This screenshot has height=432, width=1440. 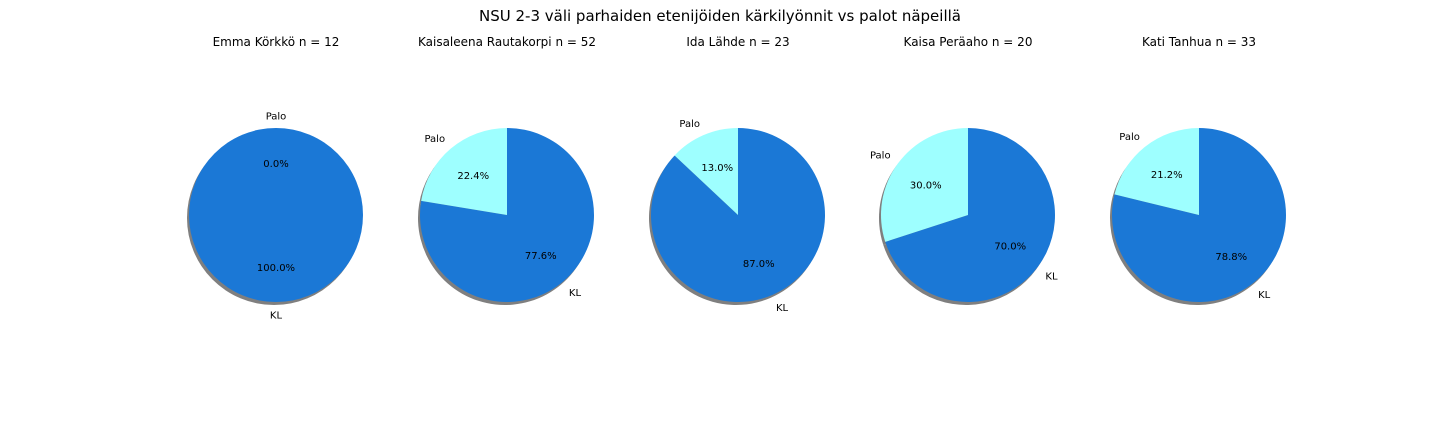 What do you see at coordinates (541, 256) in the screenshot?
I see `slice-percent-kl: 77.6%` at bounding box center [541, 256].